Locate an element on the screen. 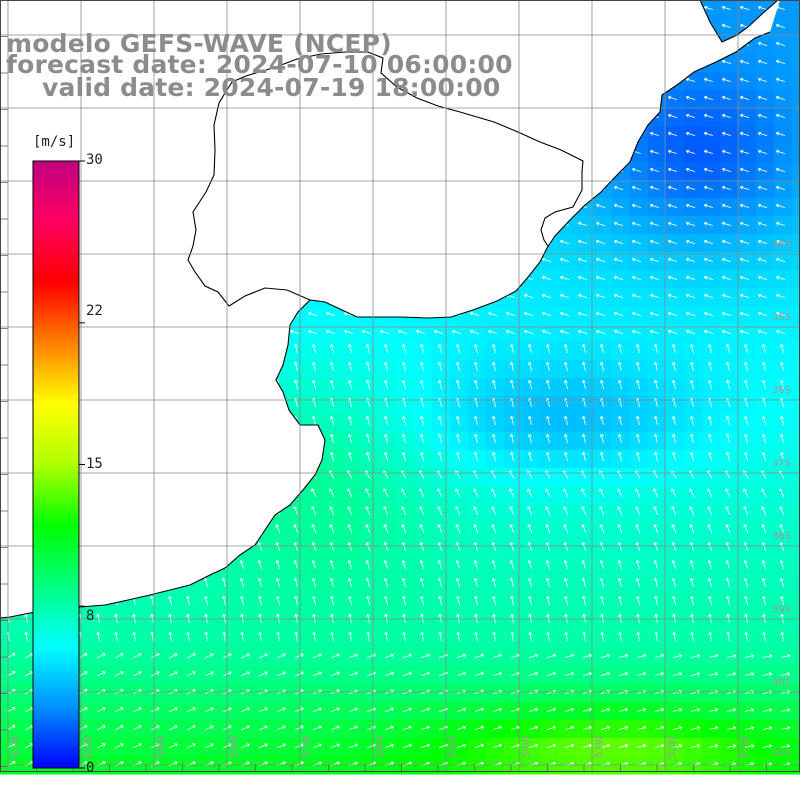 The height and width of the screenshot is (804, 800). lon-label: 55W is located at coordinates (453, 746).